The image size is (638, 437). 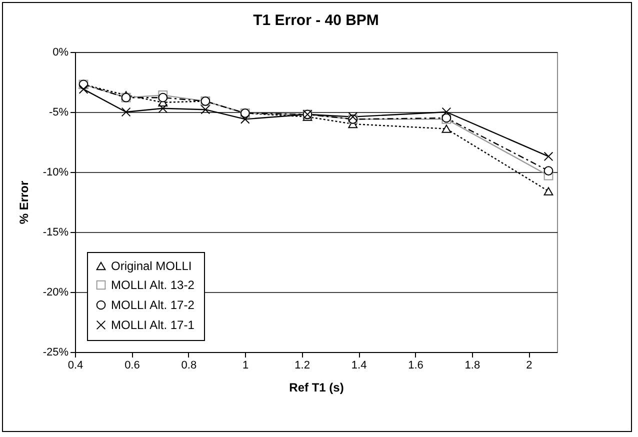 I want to click on x-axis-title: Ref T1 (s), so click(x=316, y=387).